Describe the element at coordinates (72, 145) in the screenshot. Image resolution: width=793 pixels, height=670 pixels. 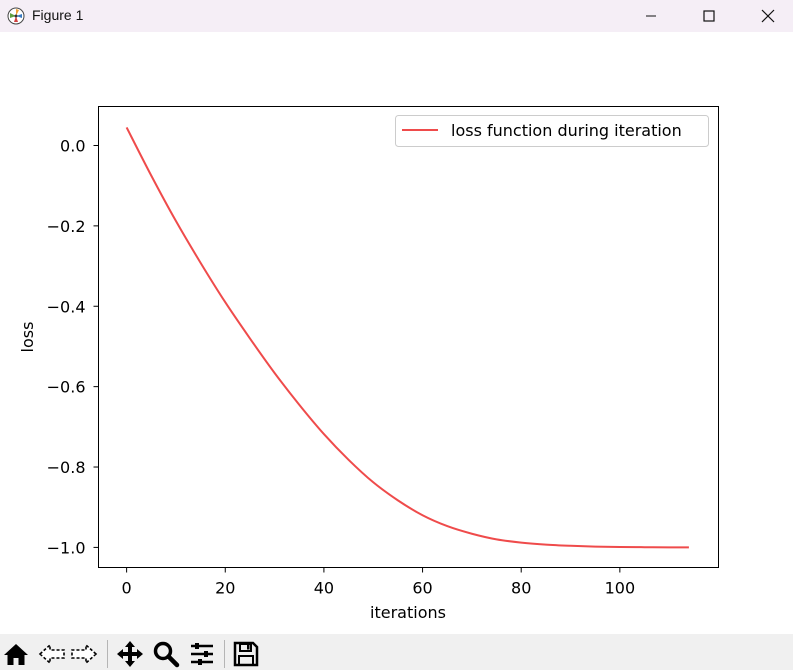
I see `y-tick-label: 0.0` at that location.